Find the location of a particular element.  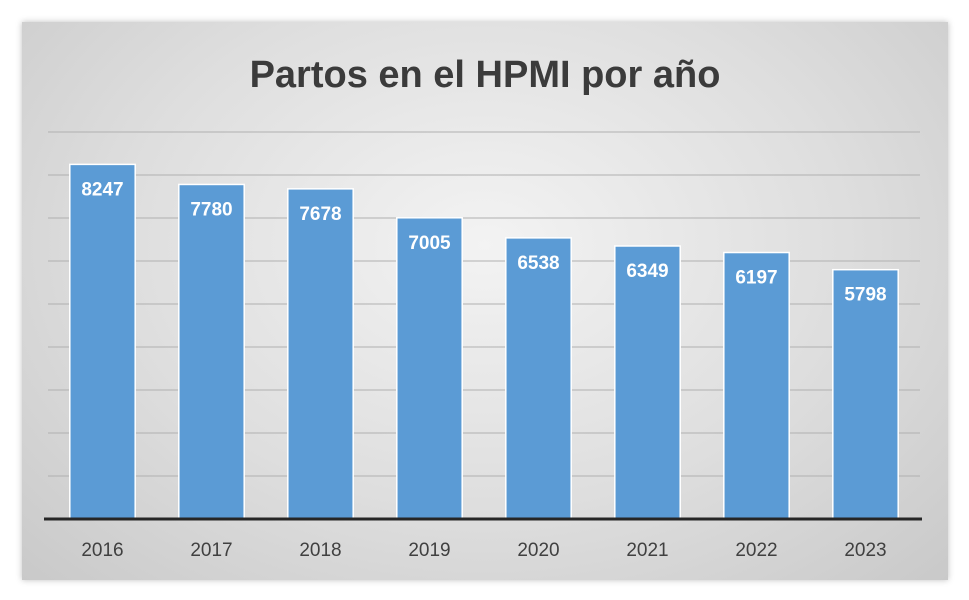

x-tick-label-2023: 2023 is located at coordinates (865, 550).